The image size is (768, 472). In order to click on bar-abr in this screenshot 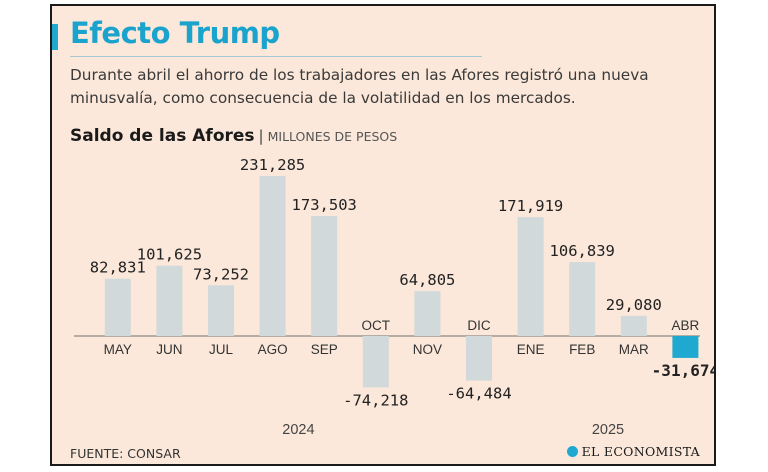, I will do `click(685, 347)`.